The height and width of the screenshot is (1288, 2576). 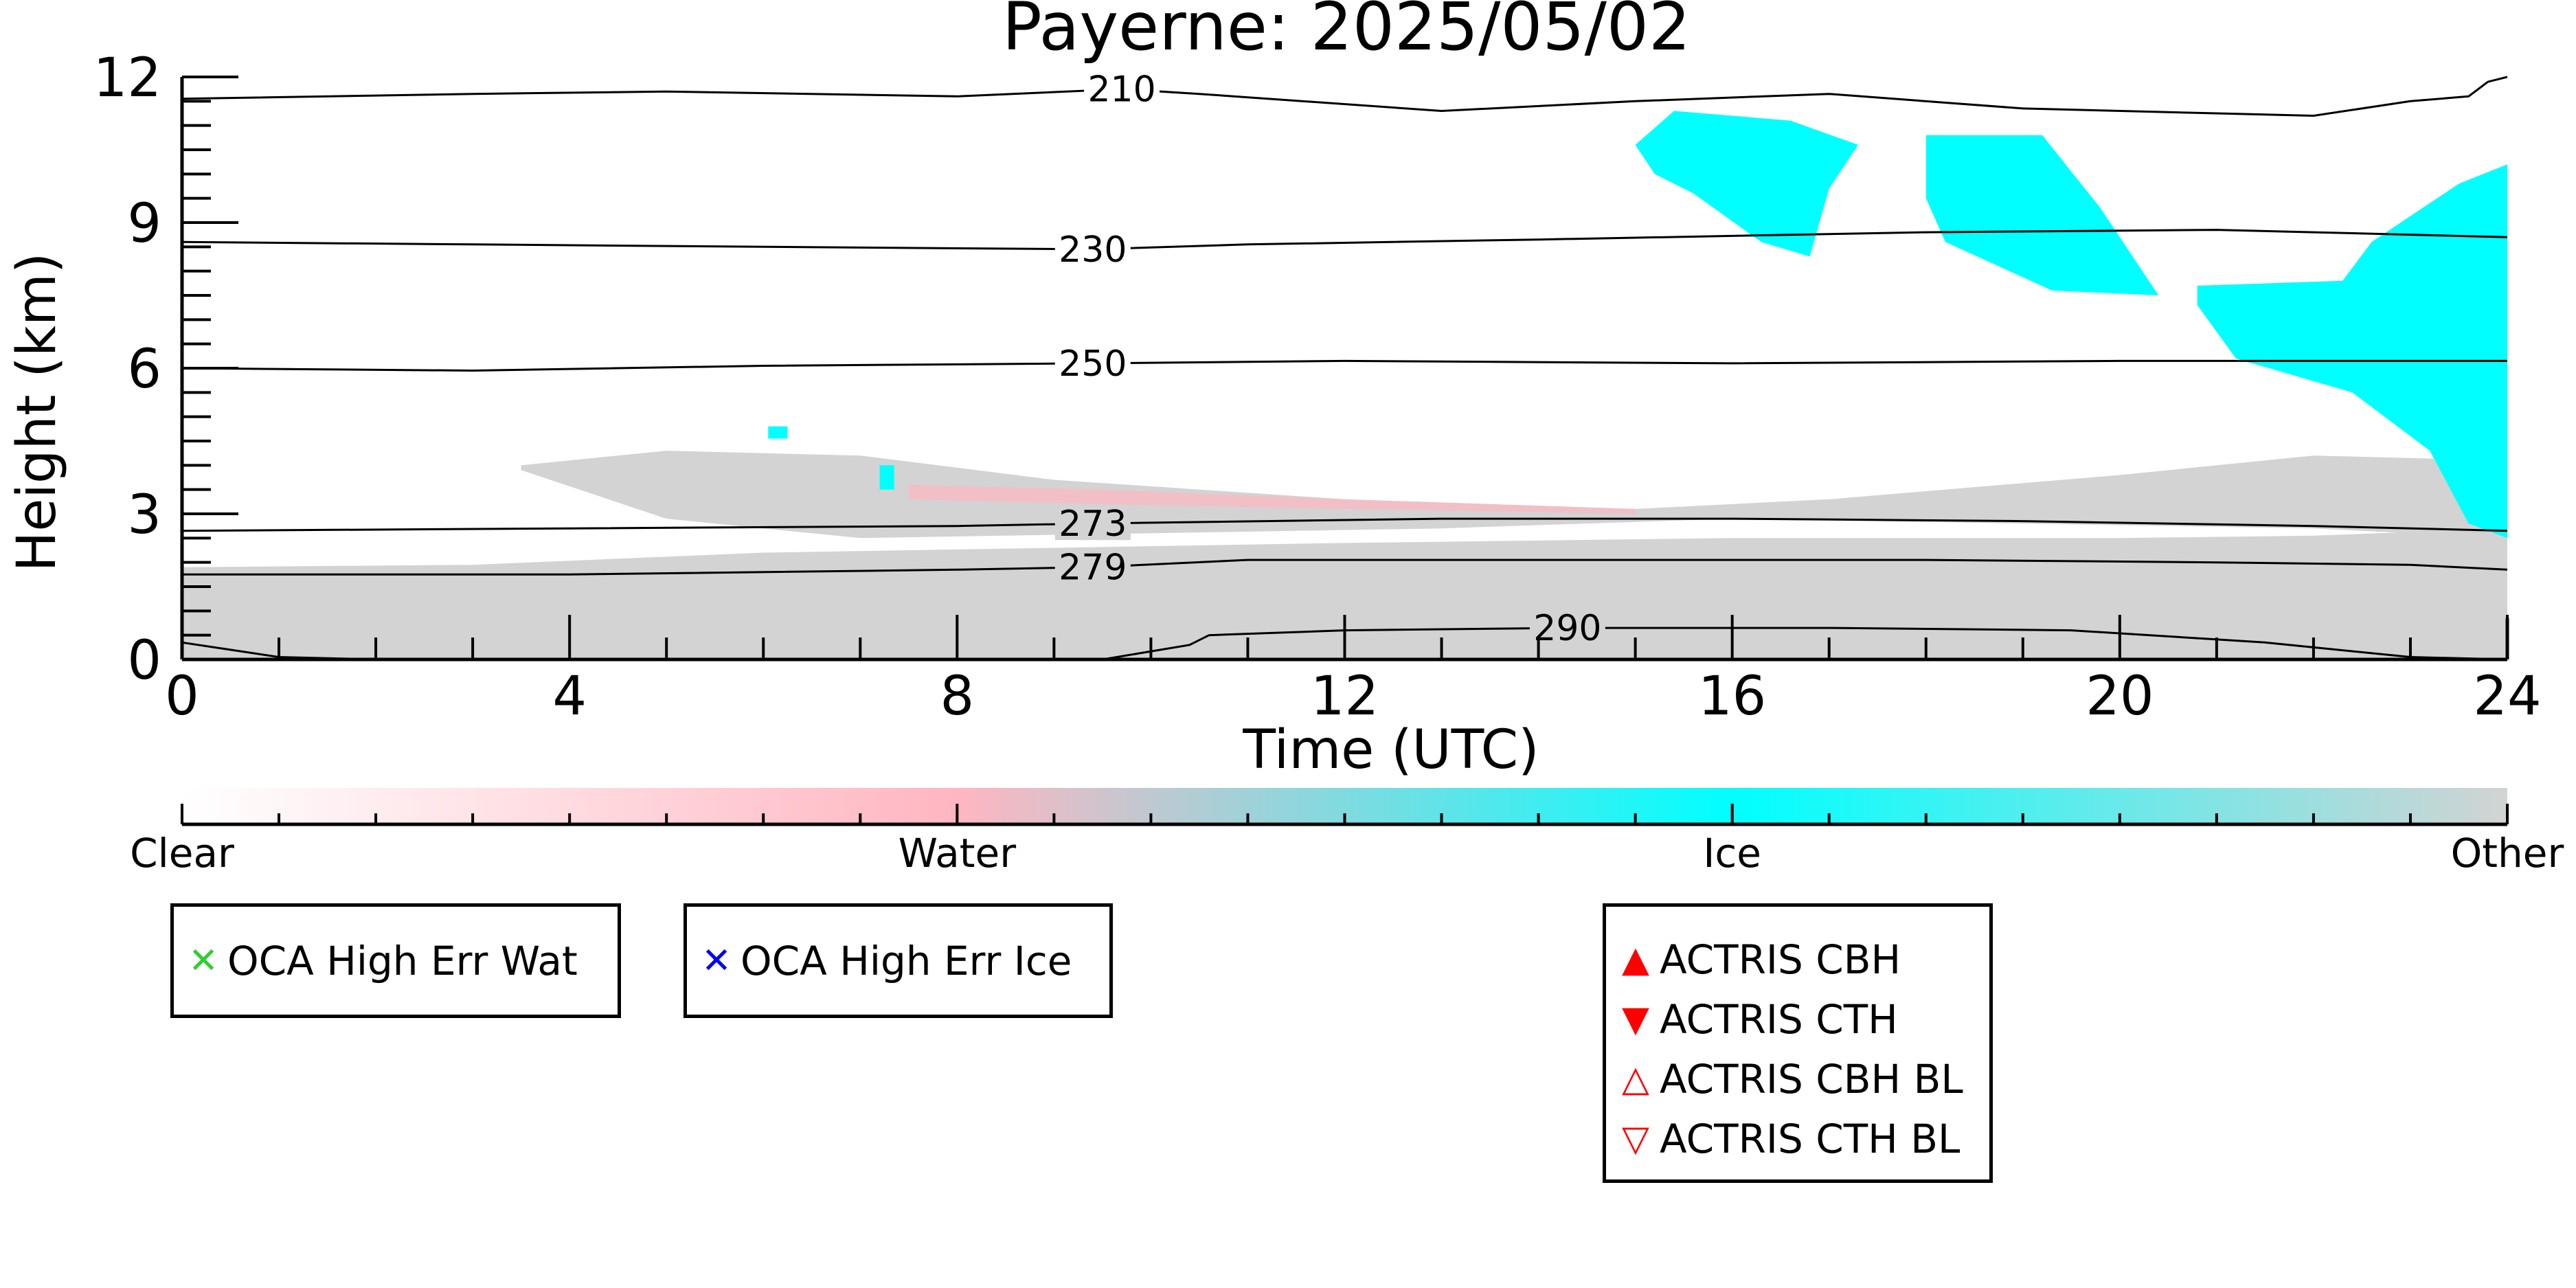 What do you see at coordinates (2507, 853) in the screenshot?
I see `colorbar-label-other: Other` at bounding box center [2507, 853].